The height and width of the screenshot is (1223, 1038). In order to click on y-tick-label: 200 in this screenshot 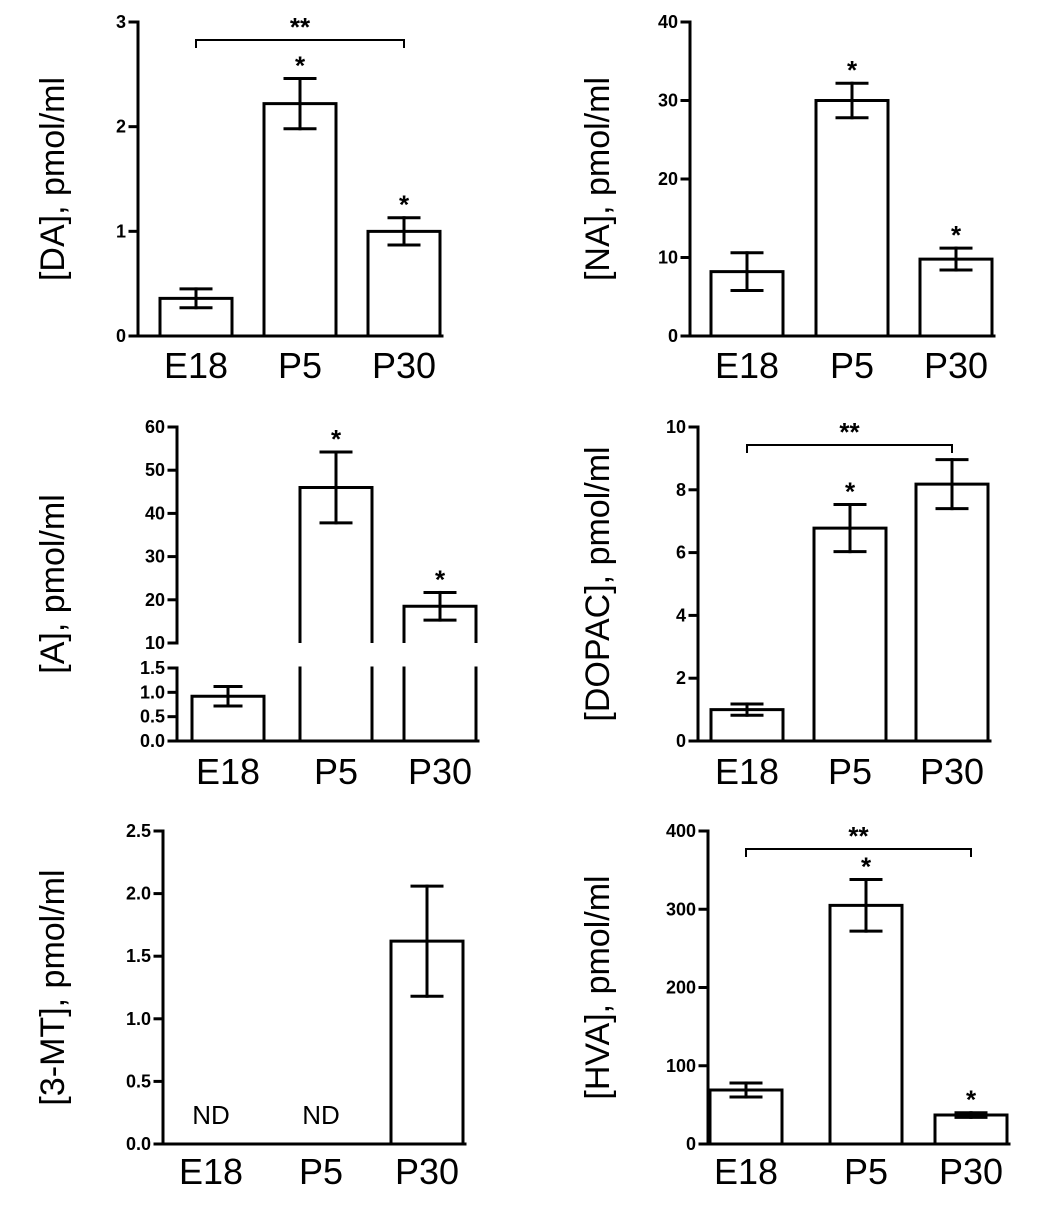, I will do `click(681, 988)`.